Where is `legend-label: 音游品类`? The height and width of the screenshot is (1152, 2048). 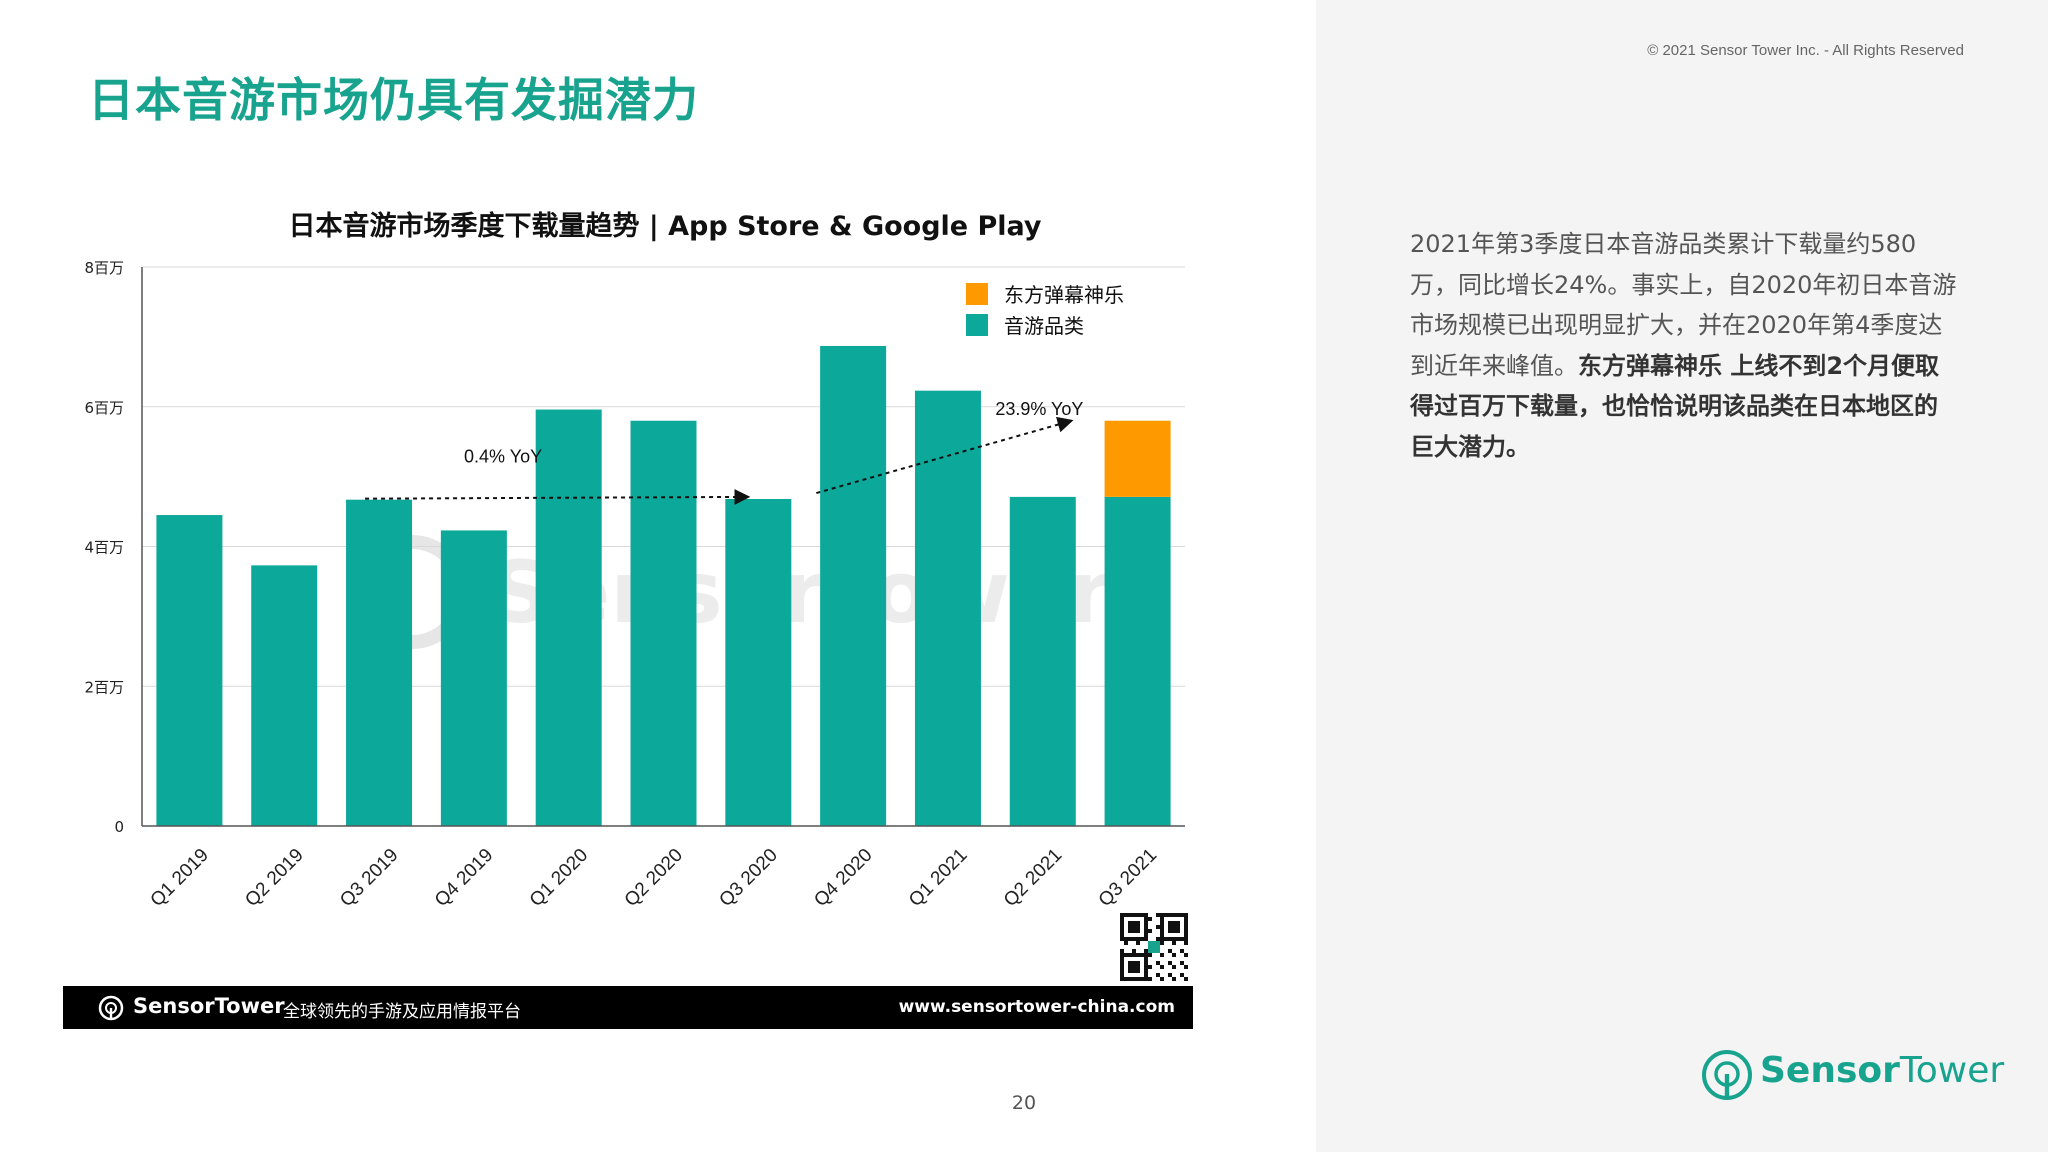
legend-label: 音游品类 is located at coordinates (1044, 326).